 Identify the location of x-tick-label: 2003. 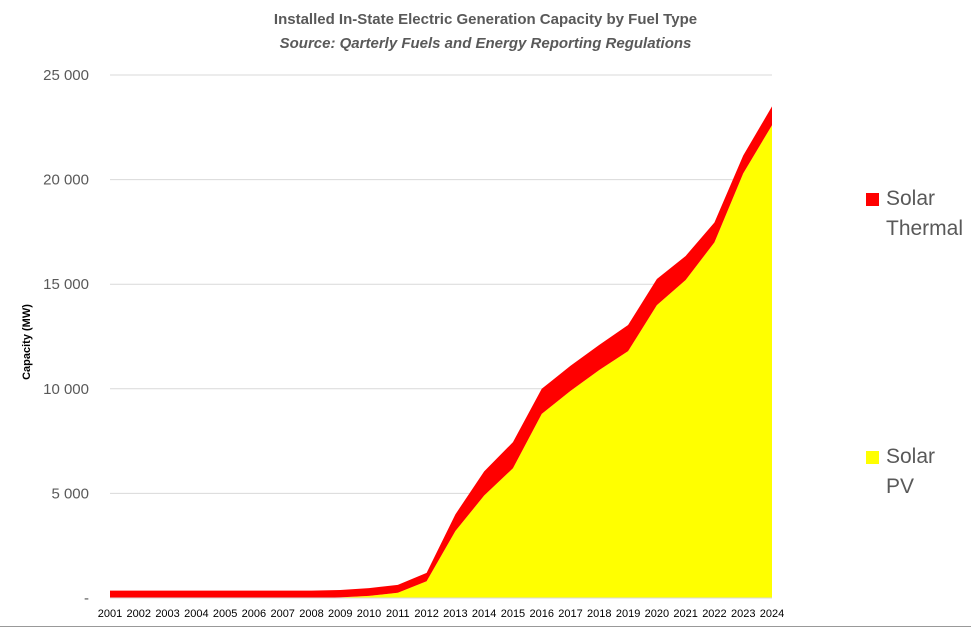
(167, 614).